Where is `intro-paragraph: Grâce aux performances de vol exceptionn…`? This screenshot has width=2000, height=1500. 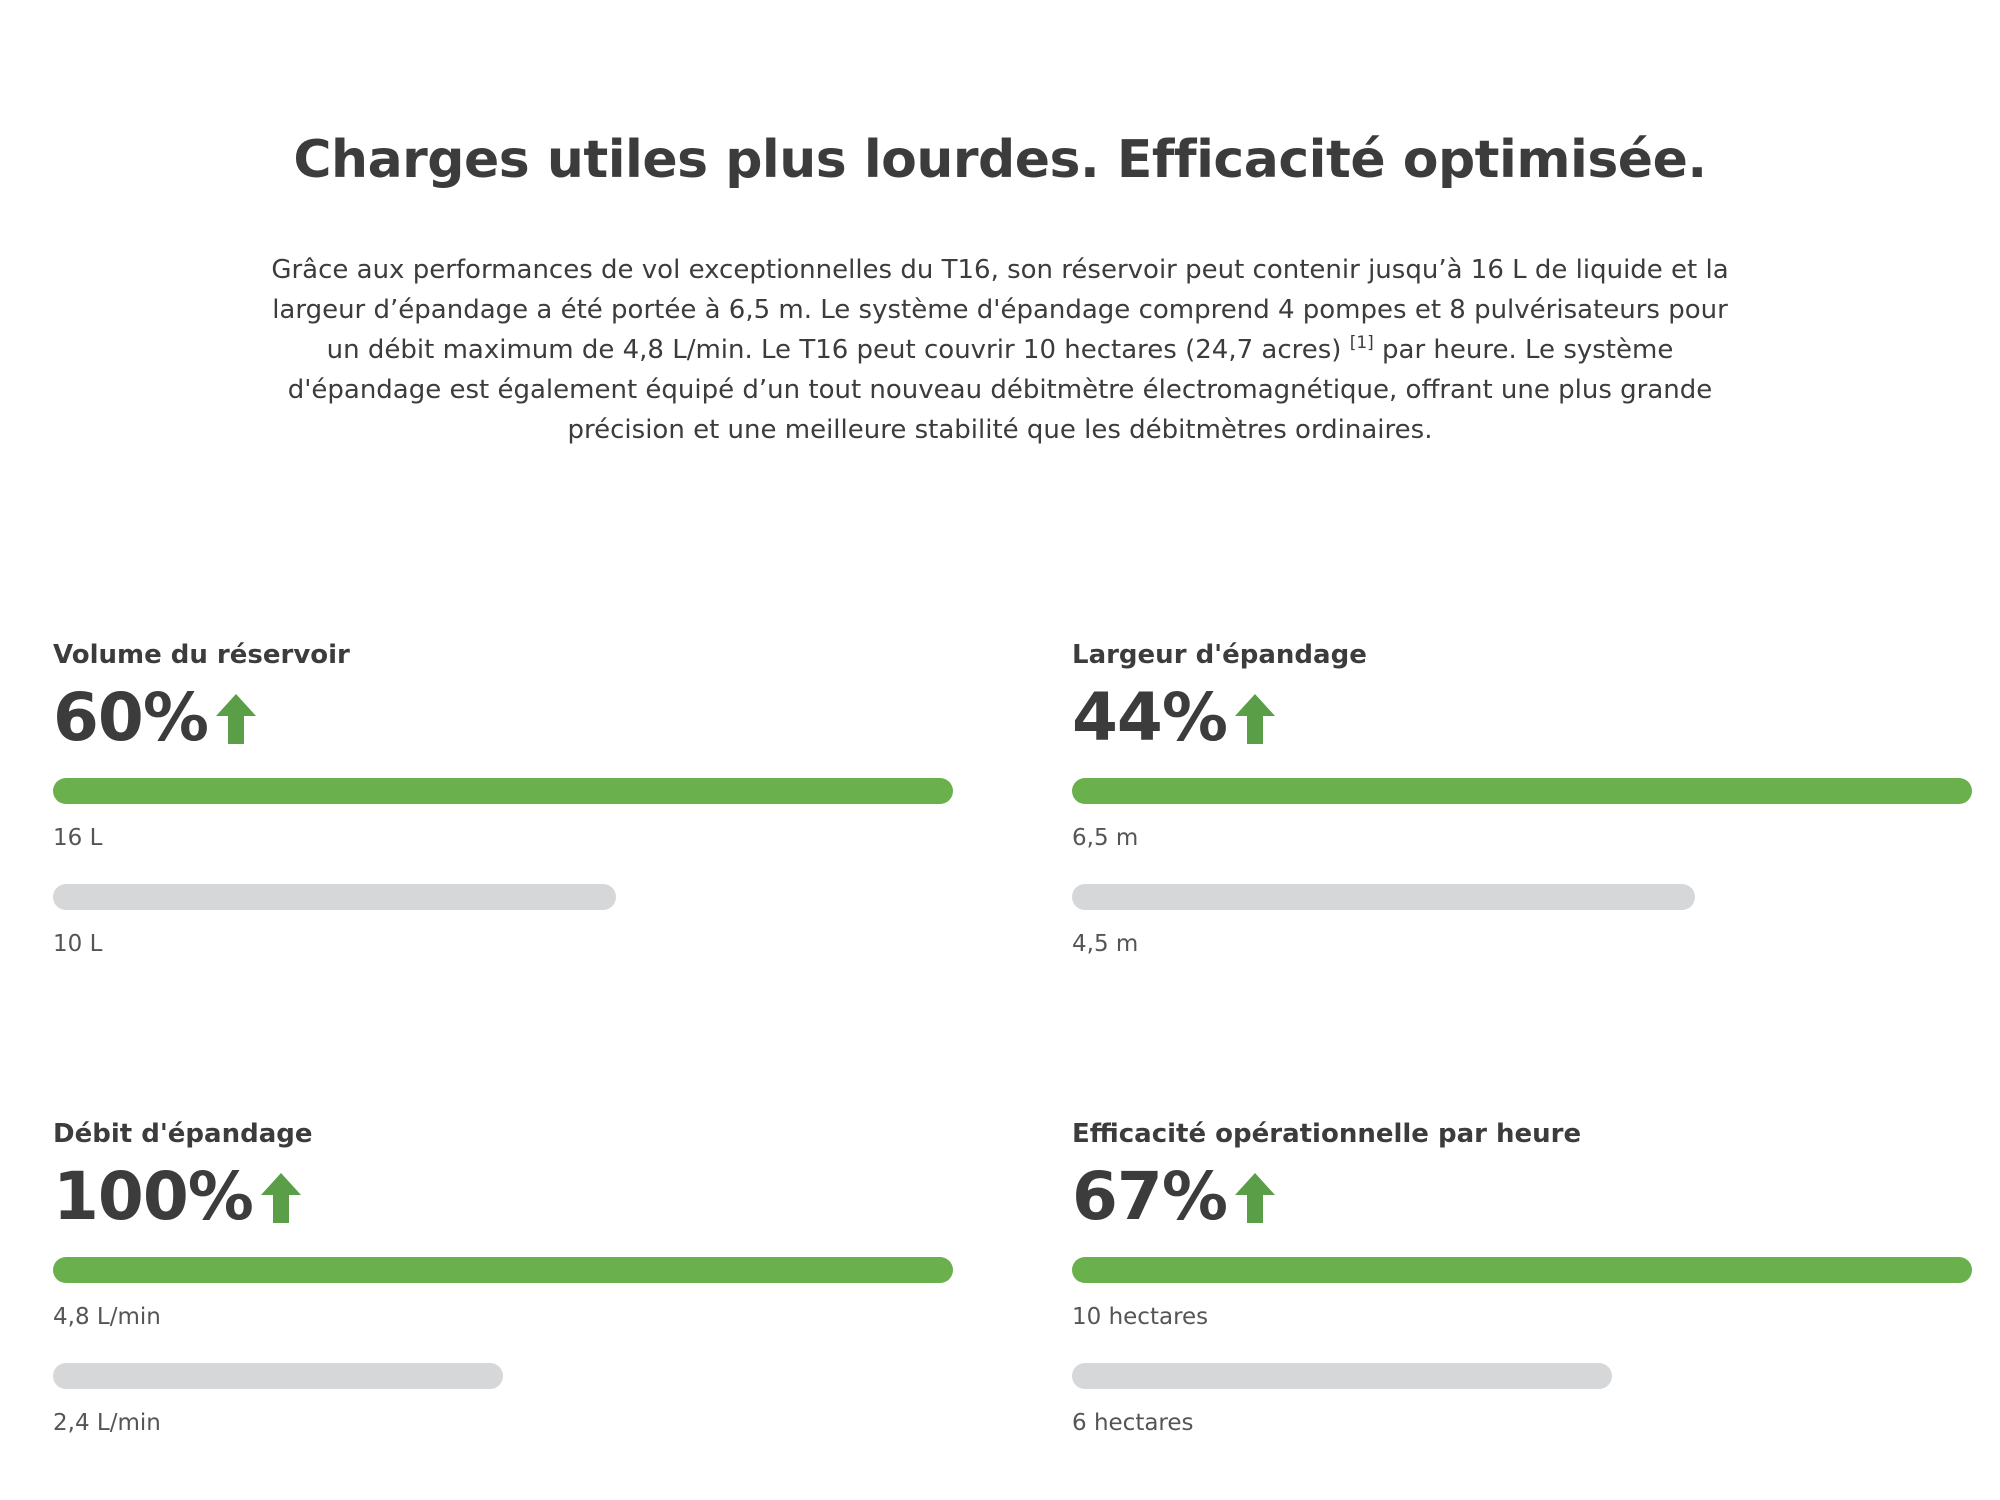
intro-paragraph: Grâce aux performances de vol exceptionn… is located at coordinates (1000, 350).